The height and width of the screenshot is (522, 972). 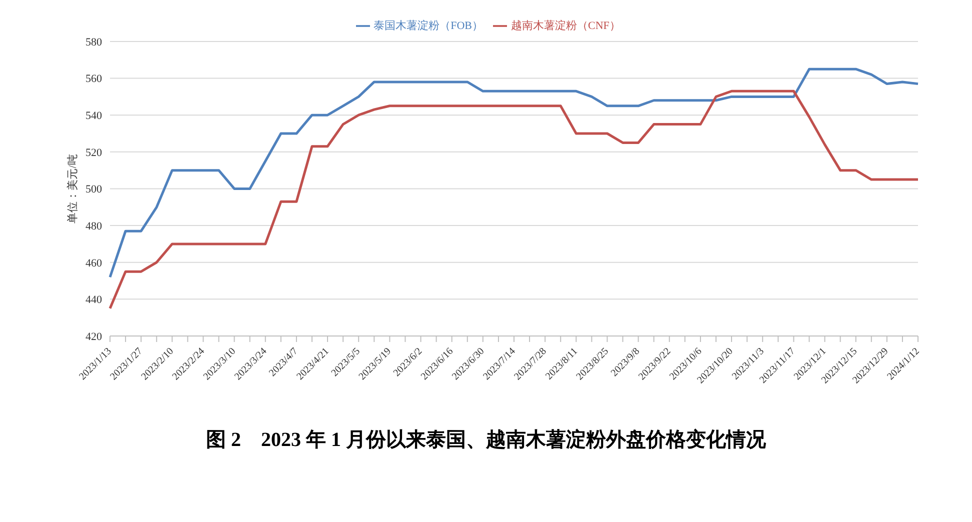 What do you see at coordinates (94, 152) in the screenshot?
I see `y-tick-label: 520` at bounding box center [94, 152].